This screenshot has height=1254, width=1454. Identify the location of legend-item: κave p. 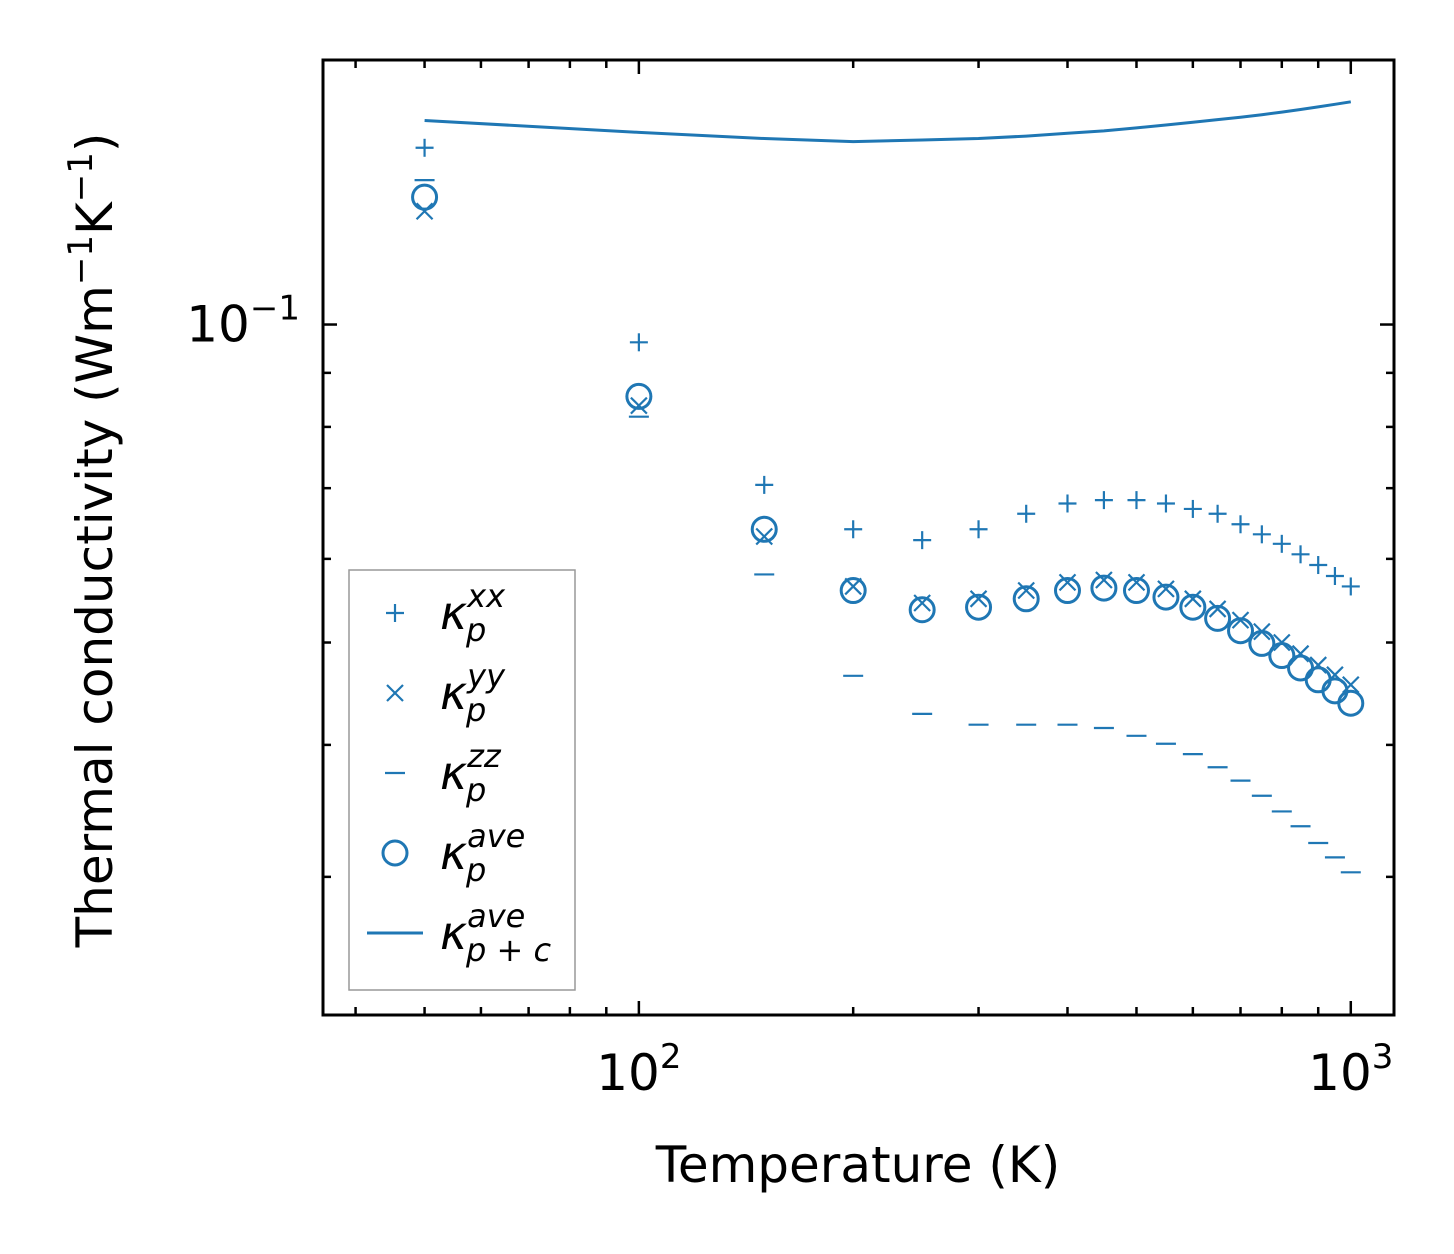
(453, 853).